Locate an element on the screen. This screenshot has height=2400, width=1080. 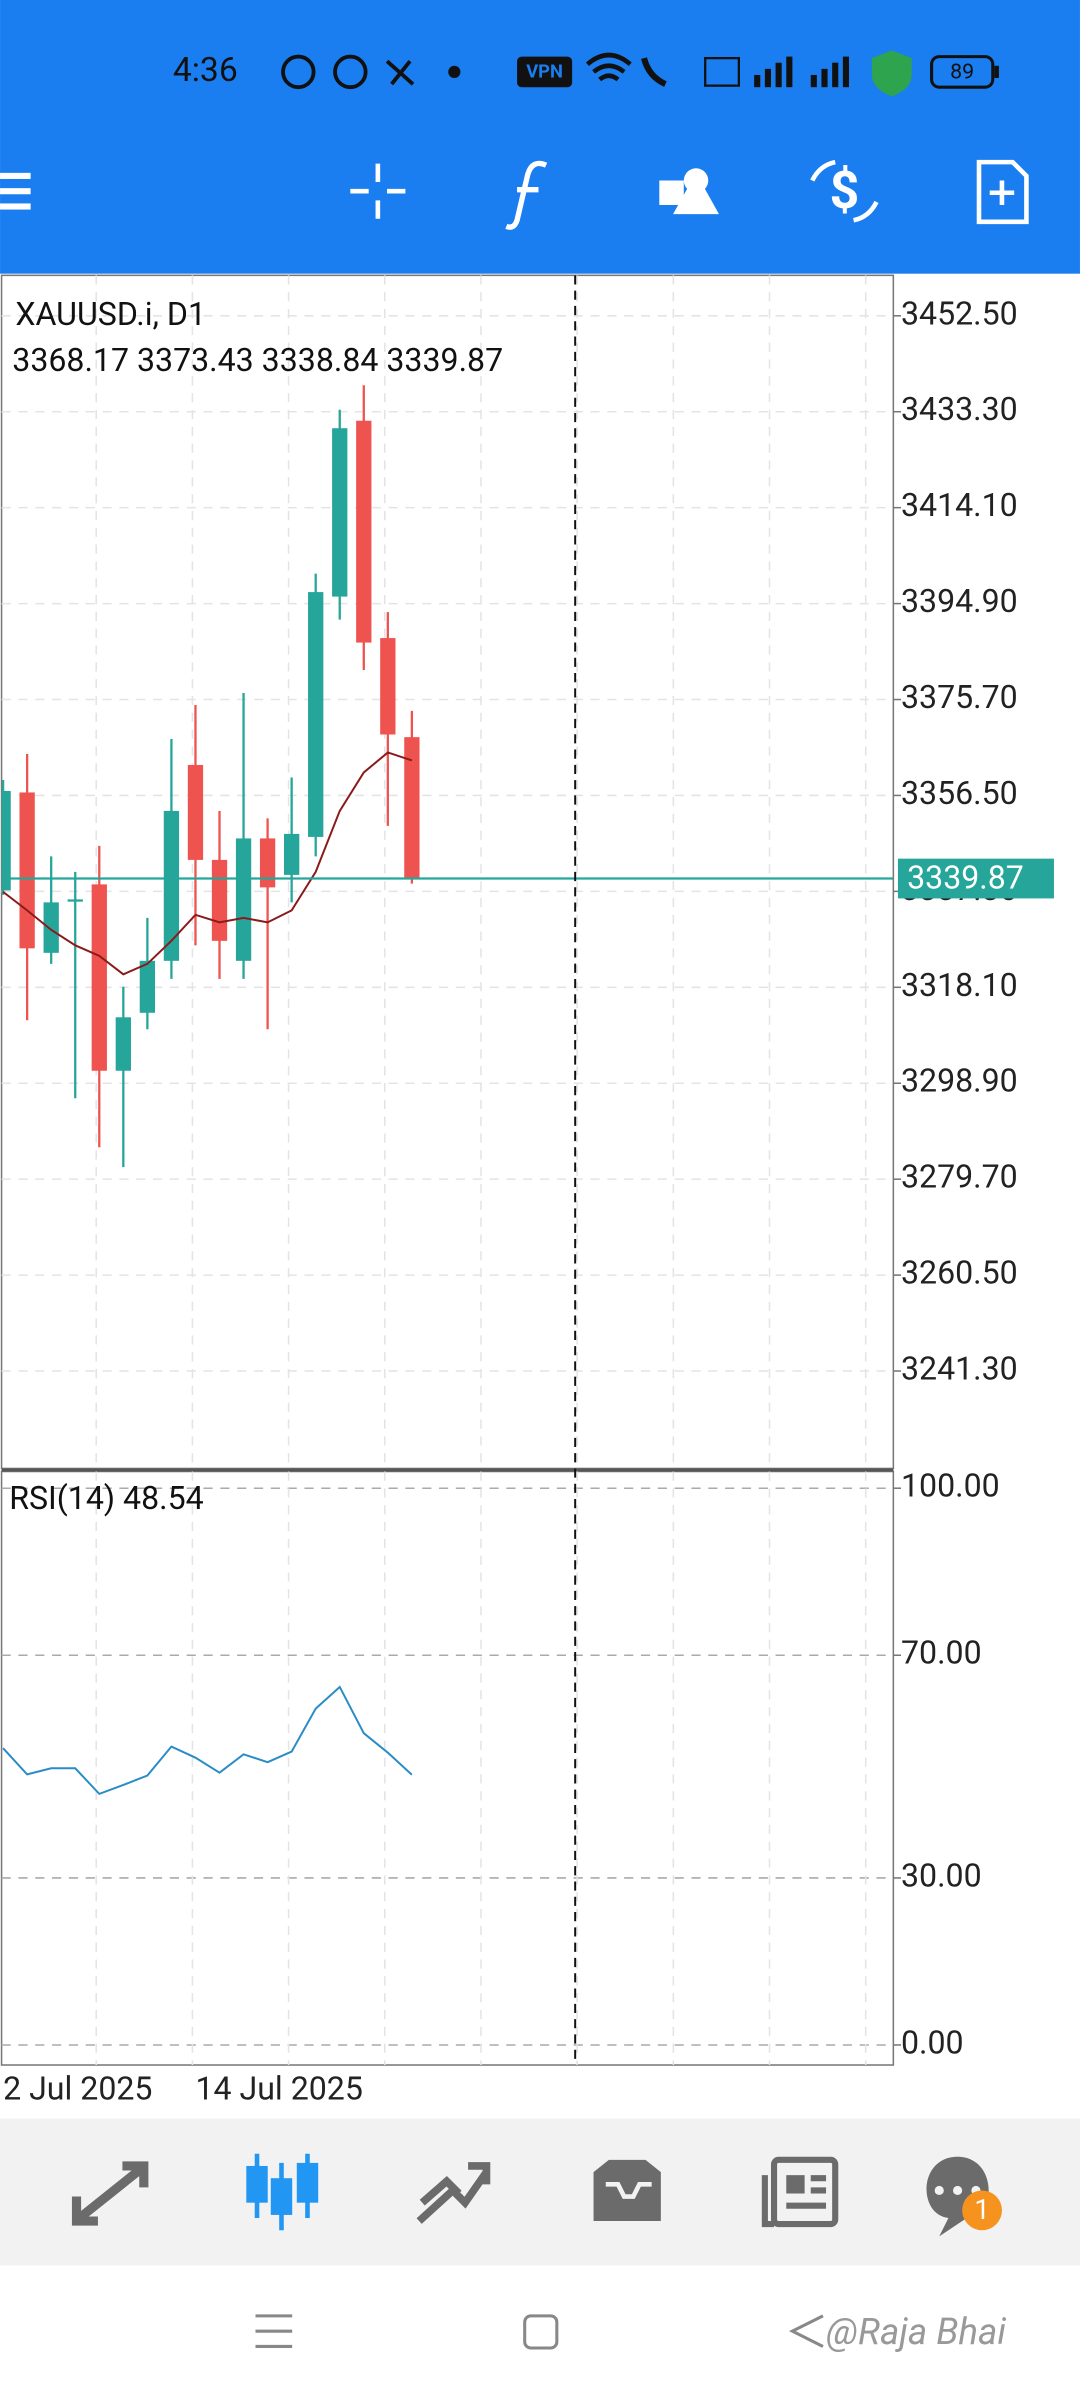
back-button is located at coordinates (806, 2331).